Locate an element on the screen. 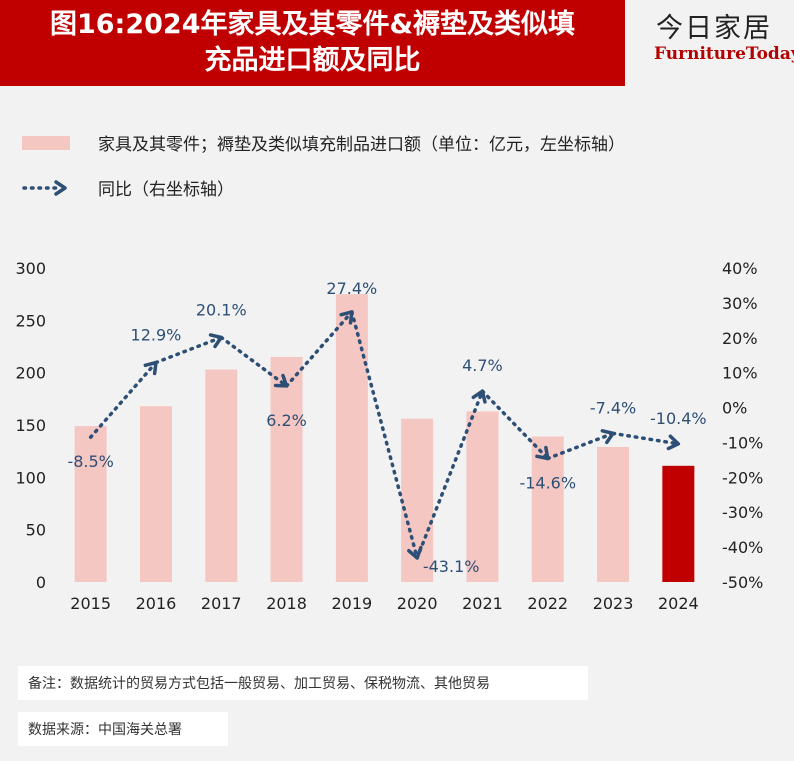 Image resolution: width=794 pixels, height=761 pixels. yoy-data-label: 27.4% is located at coordinates (351, 288).